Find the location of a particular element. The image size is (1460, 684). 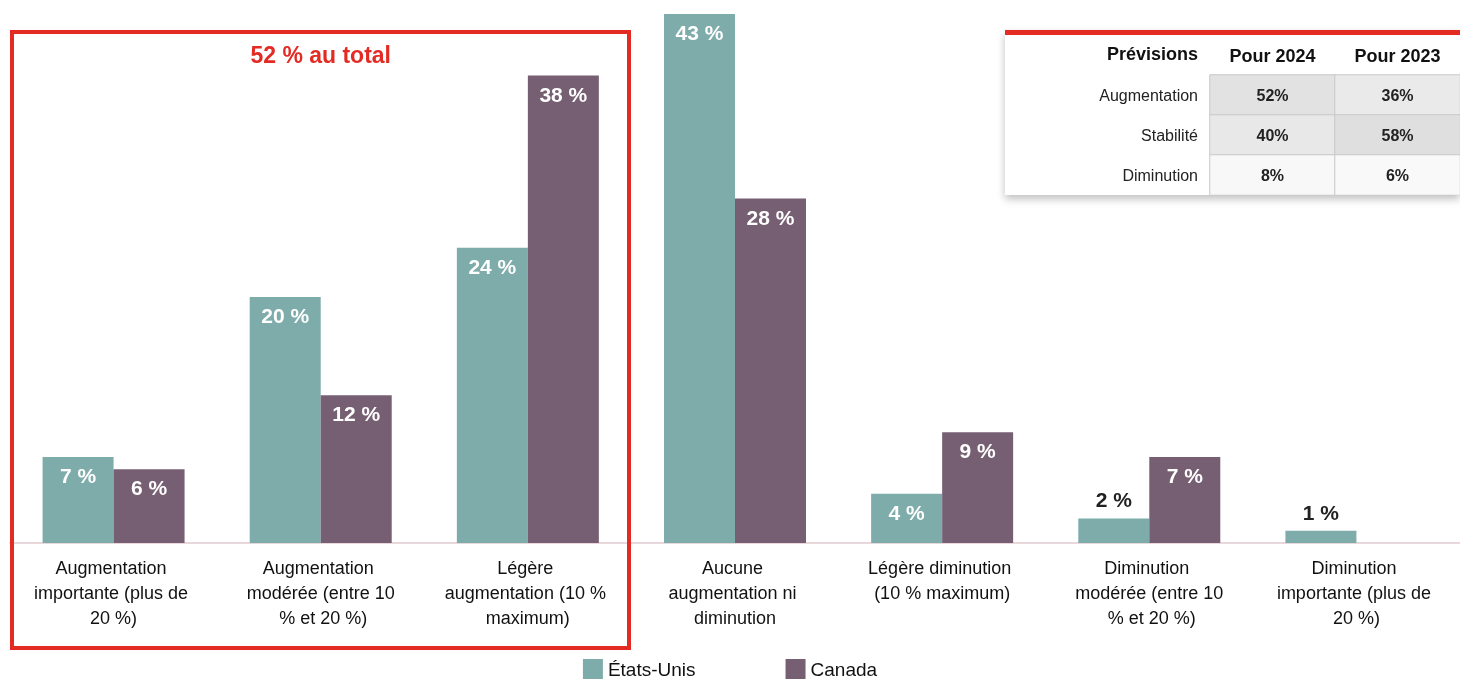

data-label: 24 % is located at coordinates (492, 266).